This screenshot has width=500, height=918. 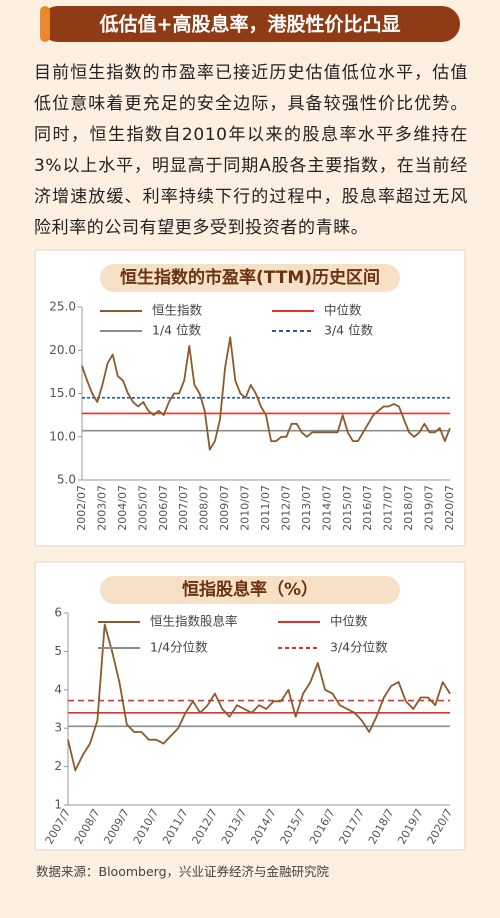 What do you see at coordinates (142, 508) in the screenshot?
I see `x-tick-label: 2005/07` at bounding box center [142, 508].